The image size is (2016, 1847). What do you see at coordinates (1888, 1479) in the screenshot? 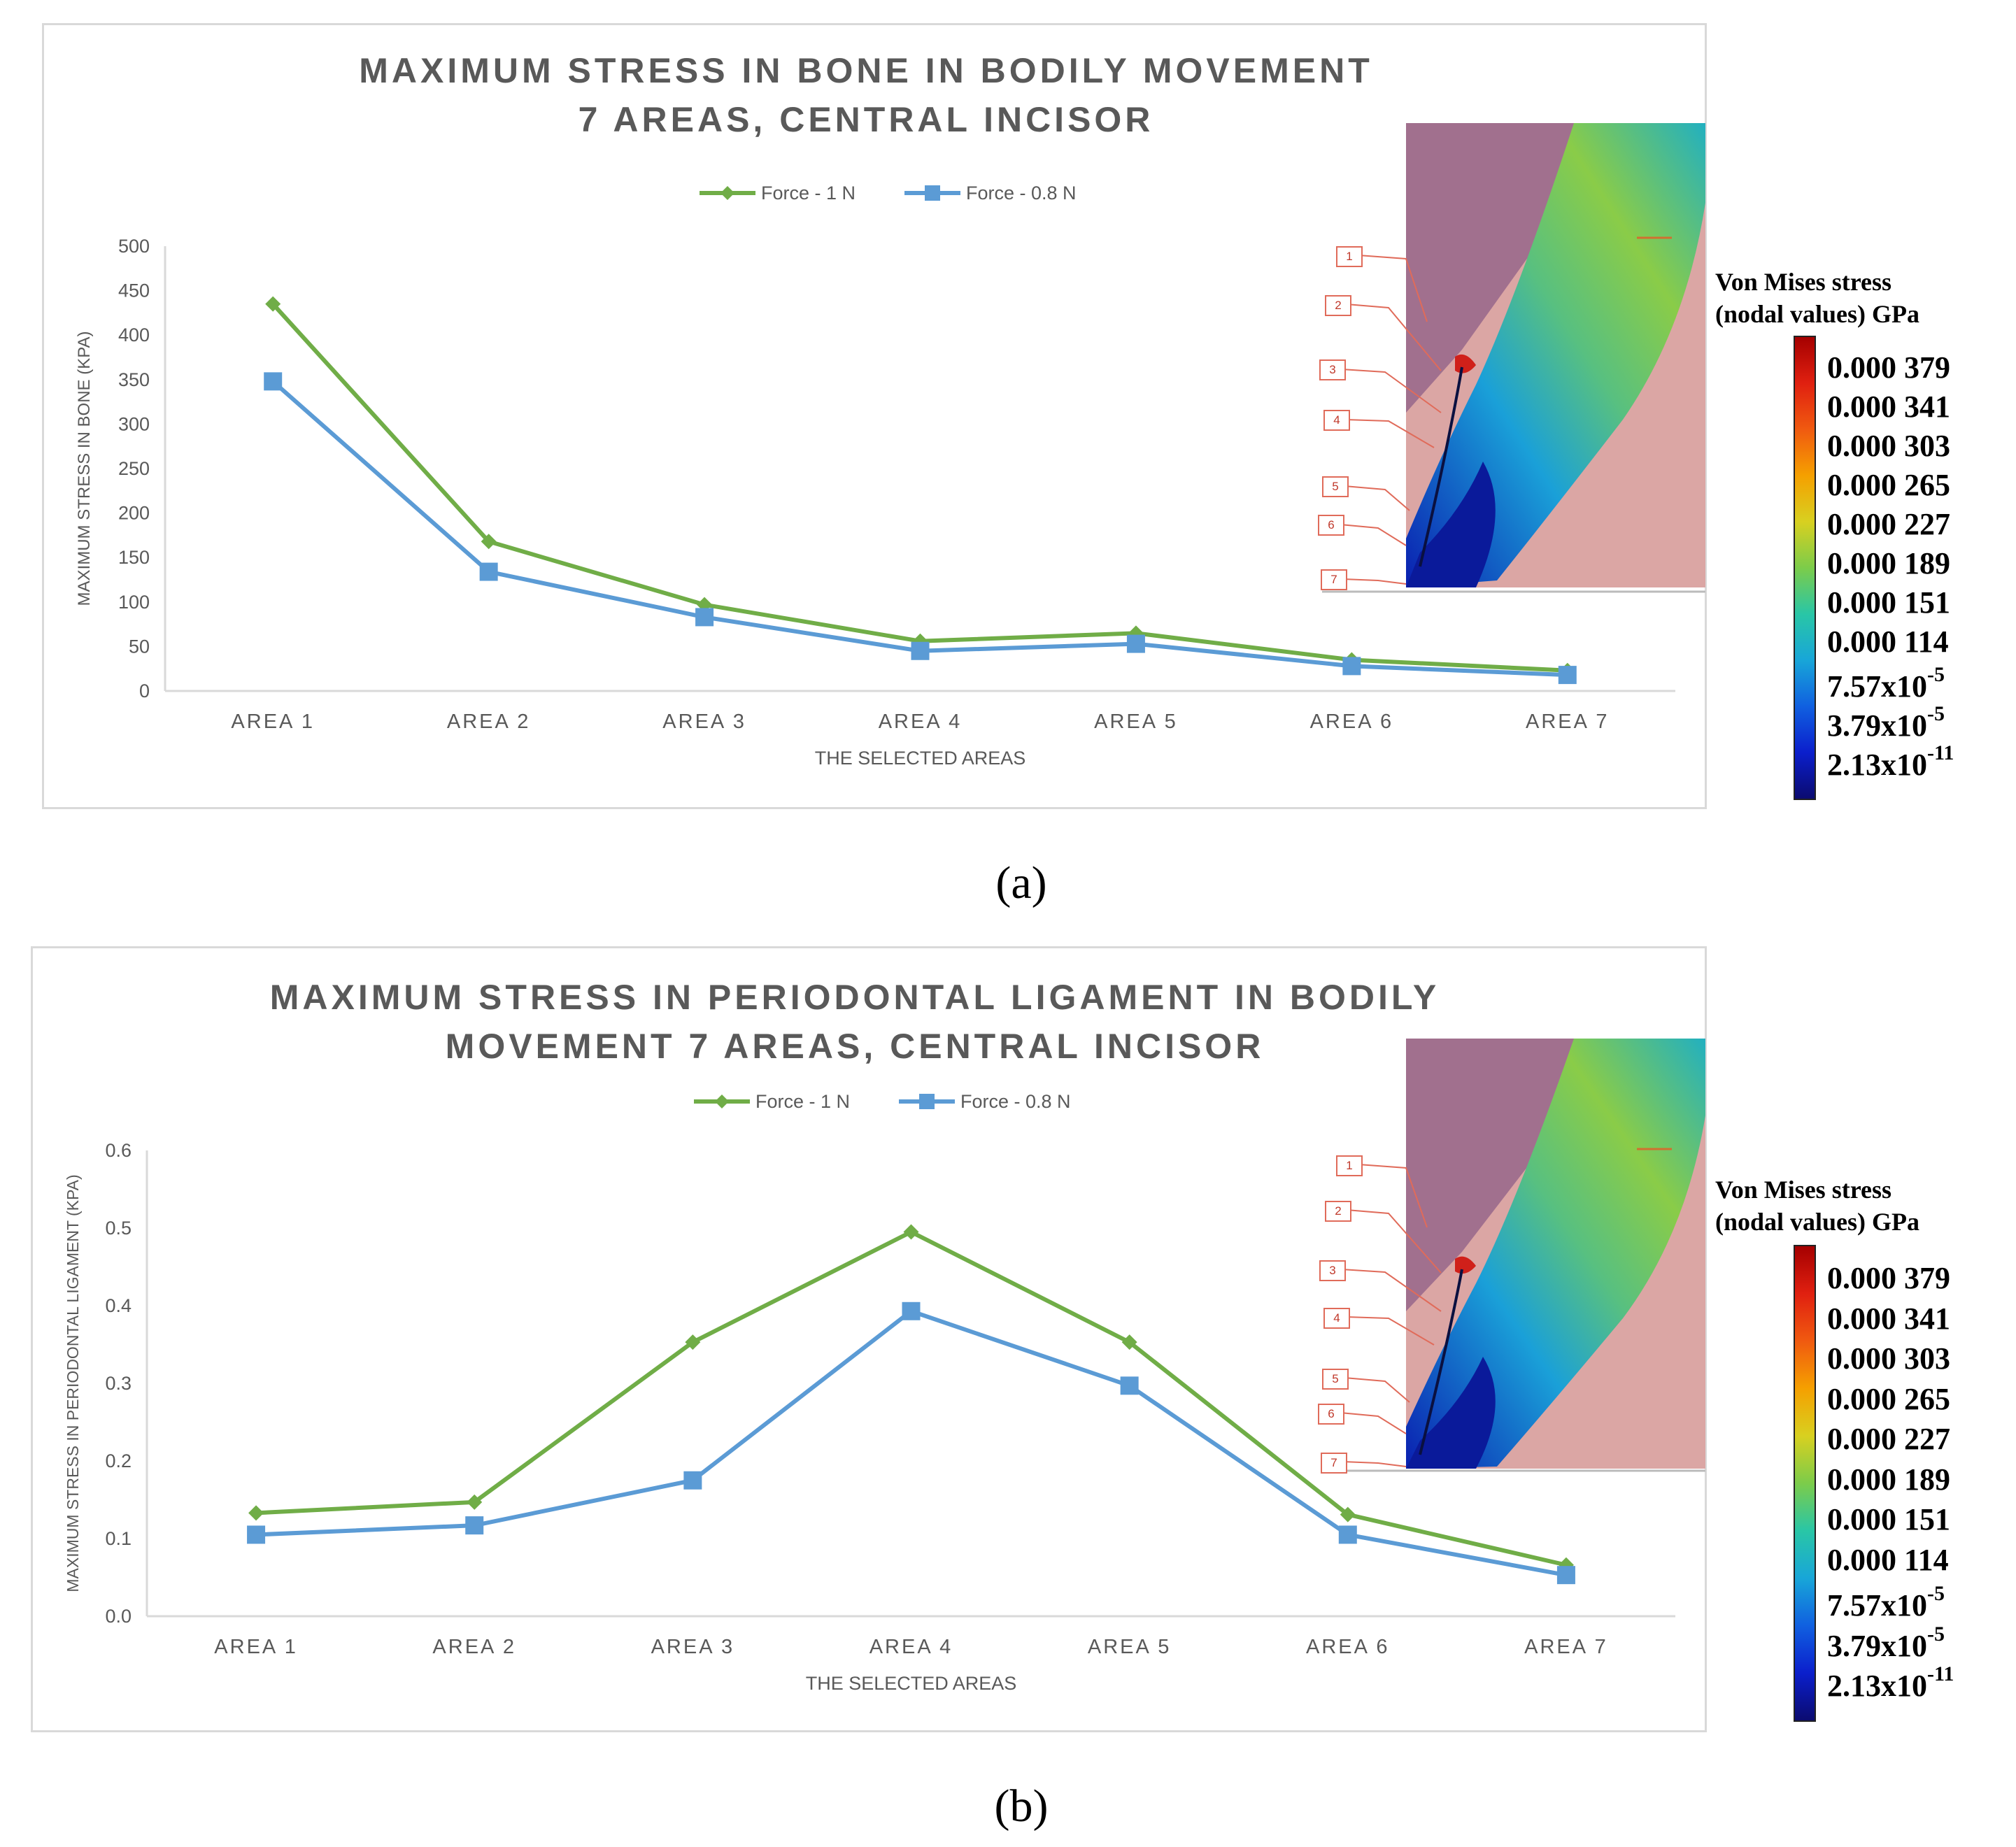
I see `colorbar-tick-label: 0.000 189` at bounding box center [1888, 1479].